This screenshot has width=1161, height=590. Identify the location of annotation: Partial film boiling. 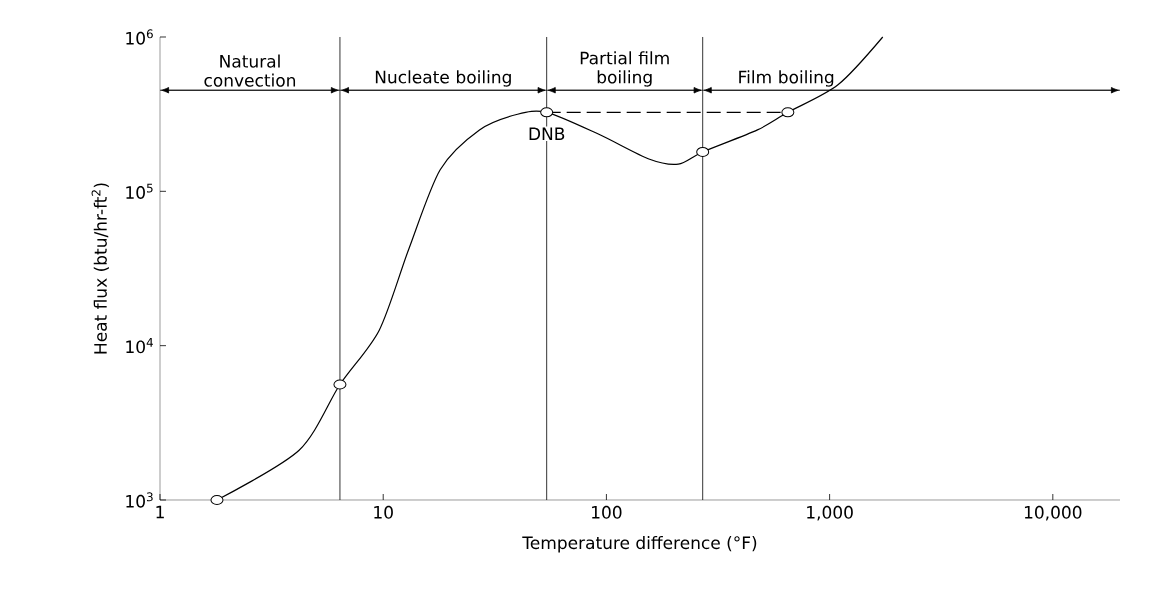
(624, 69).